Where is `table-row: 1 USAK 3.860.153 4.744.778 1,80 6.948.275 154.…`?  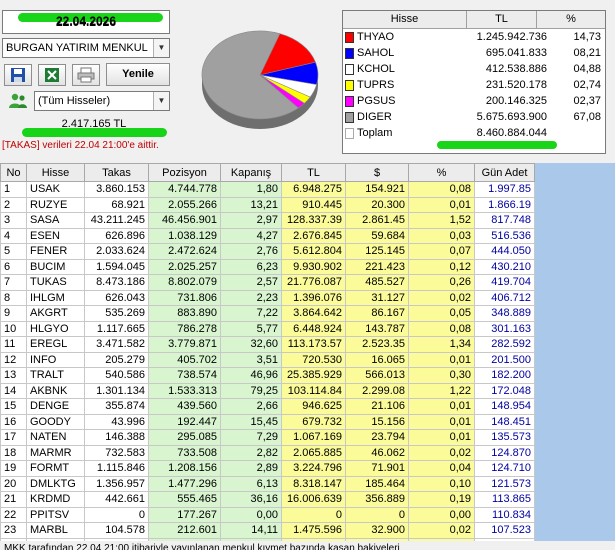
table-row: 1 USAK 3.860.153 4.744.778 1,80 6.948.275 154.… is located at coordinates (267, 189).